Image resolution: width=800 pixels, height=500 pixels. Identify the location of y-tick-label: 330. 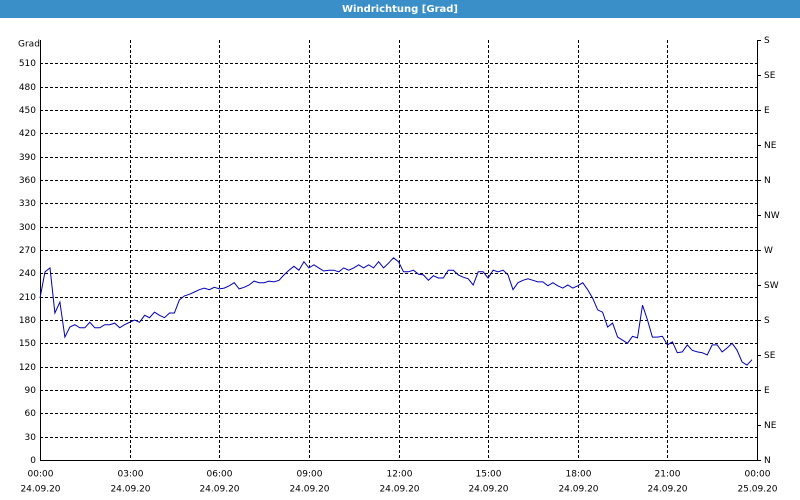
(27, 204).